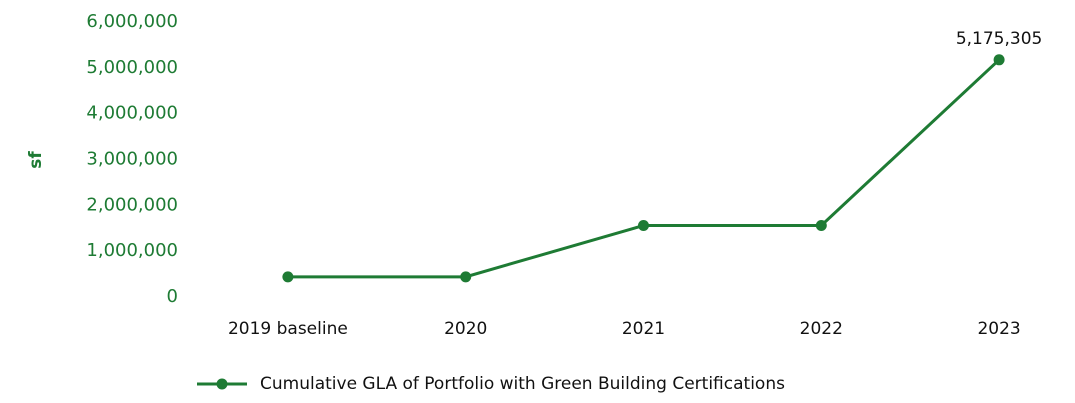 This screenshot has height=403, width=1075. I want to click on y-tick-label: 3,000,000, so click(132, 159).